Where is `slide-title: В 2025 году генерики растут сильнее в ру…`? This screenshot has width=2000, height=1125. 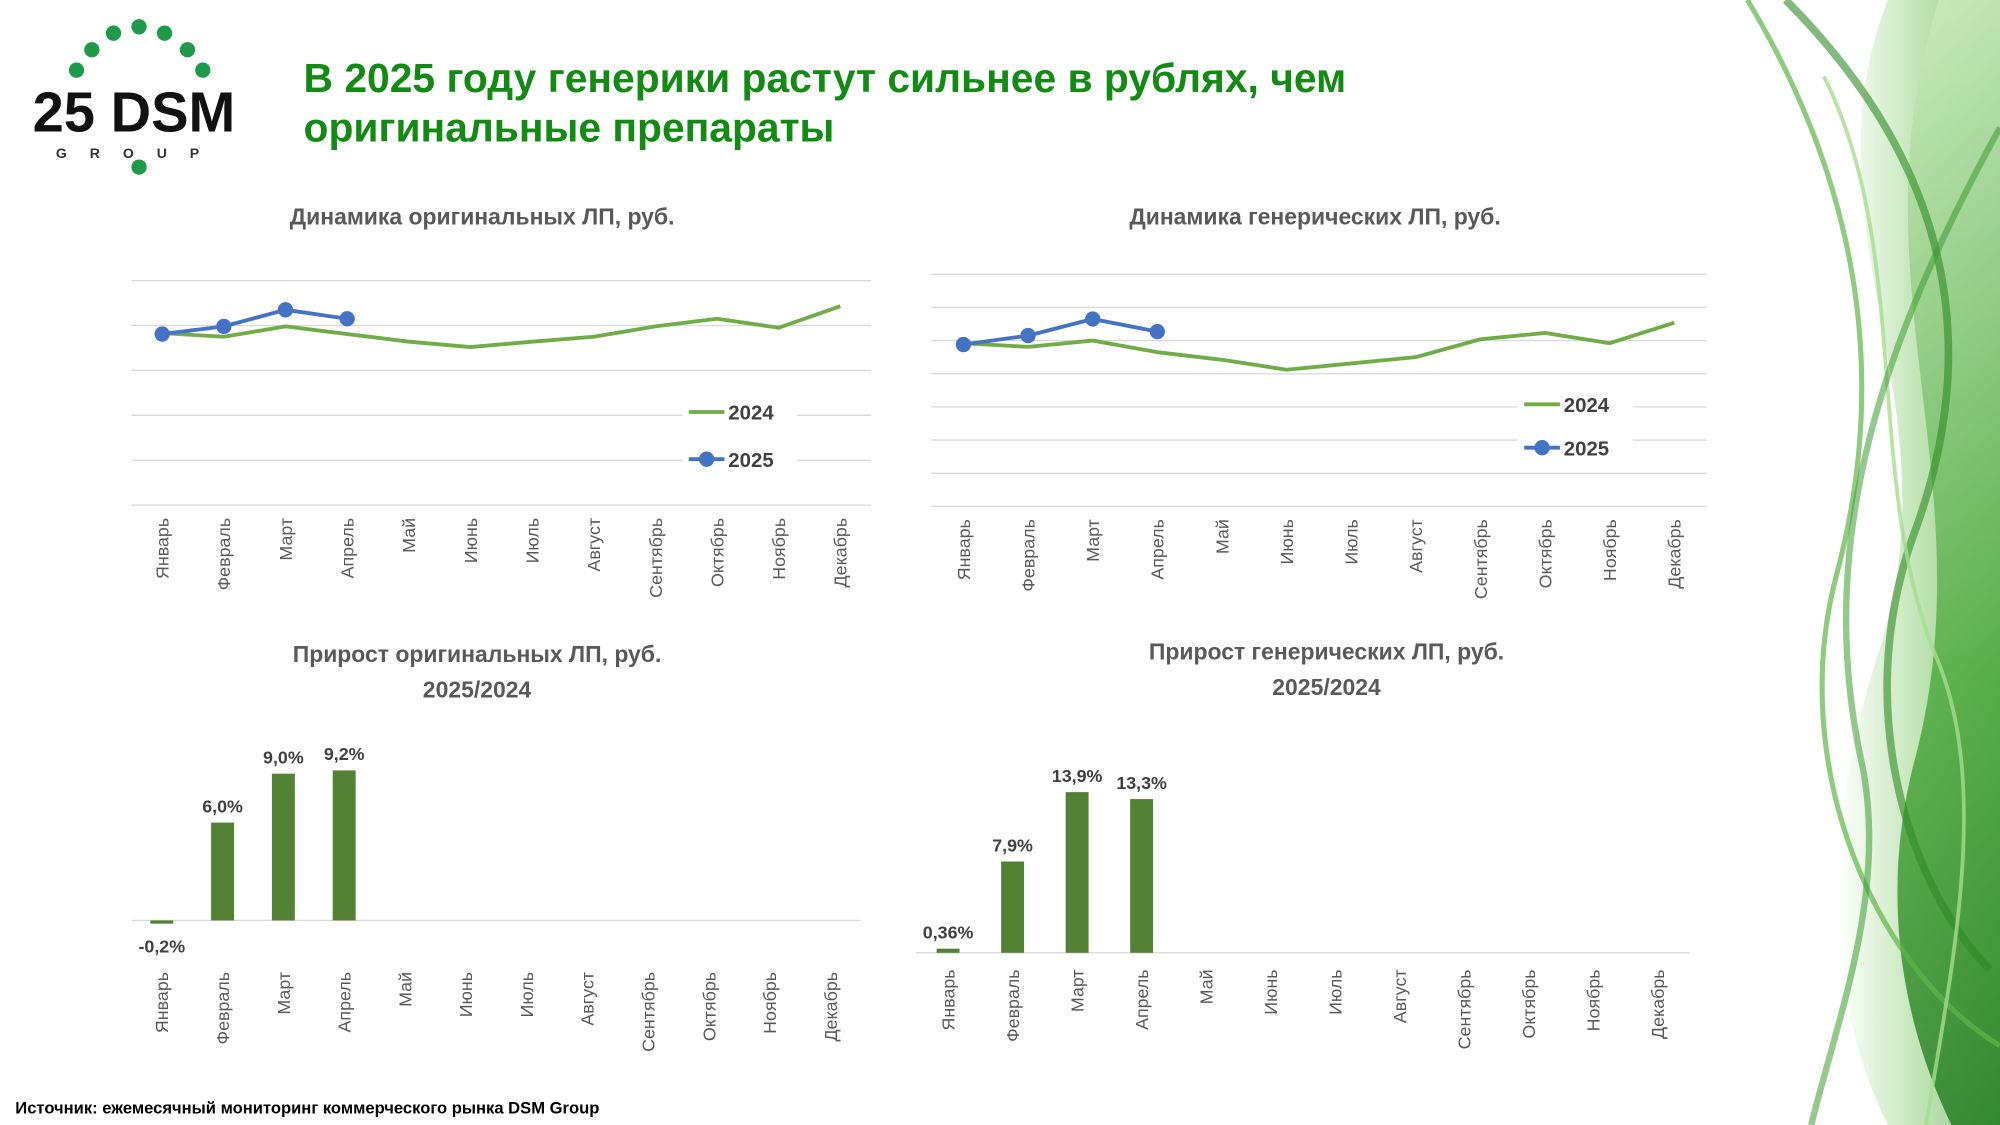
slide-title: В 2025 году генерики растут сильнее в ру… is located at coordinates (825, 78).